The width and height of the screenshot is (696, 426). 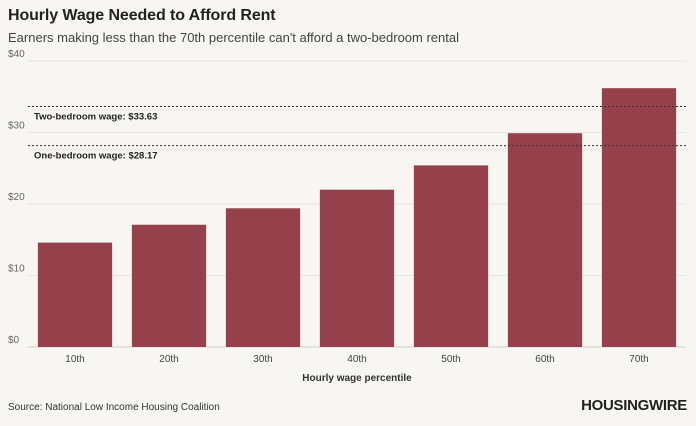 What do you see at coordinates (168, 359) in the screenshot?
I see `x-tick-label: 20th` at bounding box center [168, 359].